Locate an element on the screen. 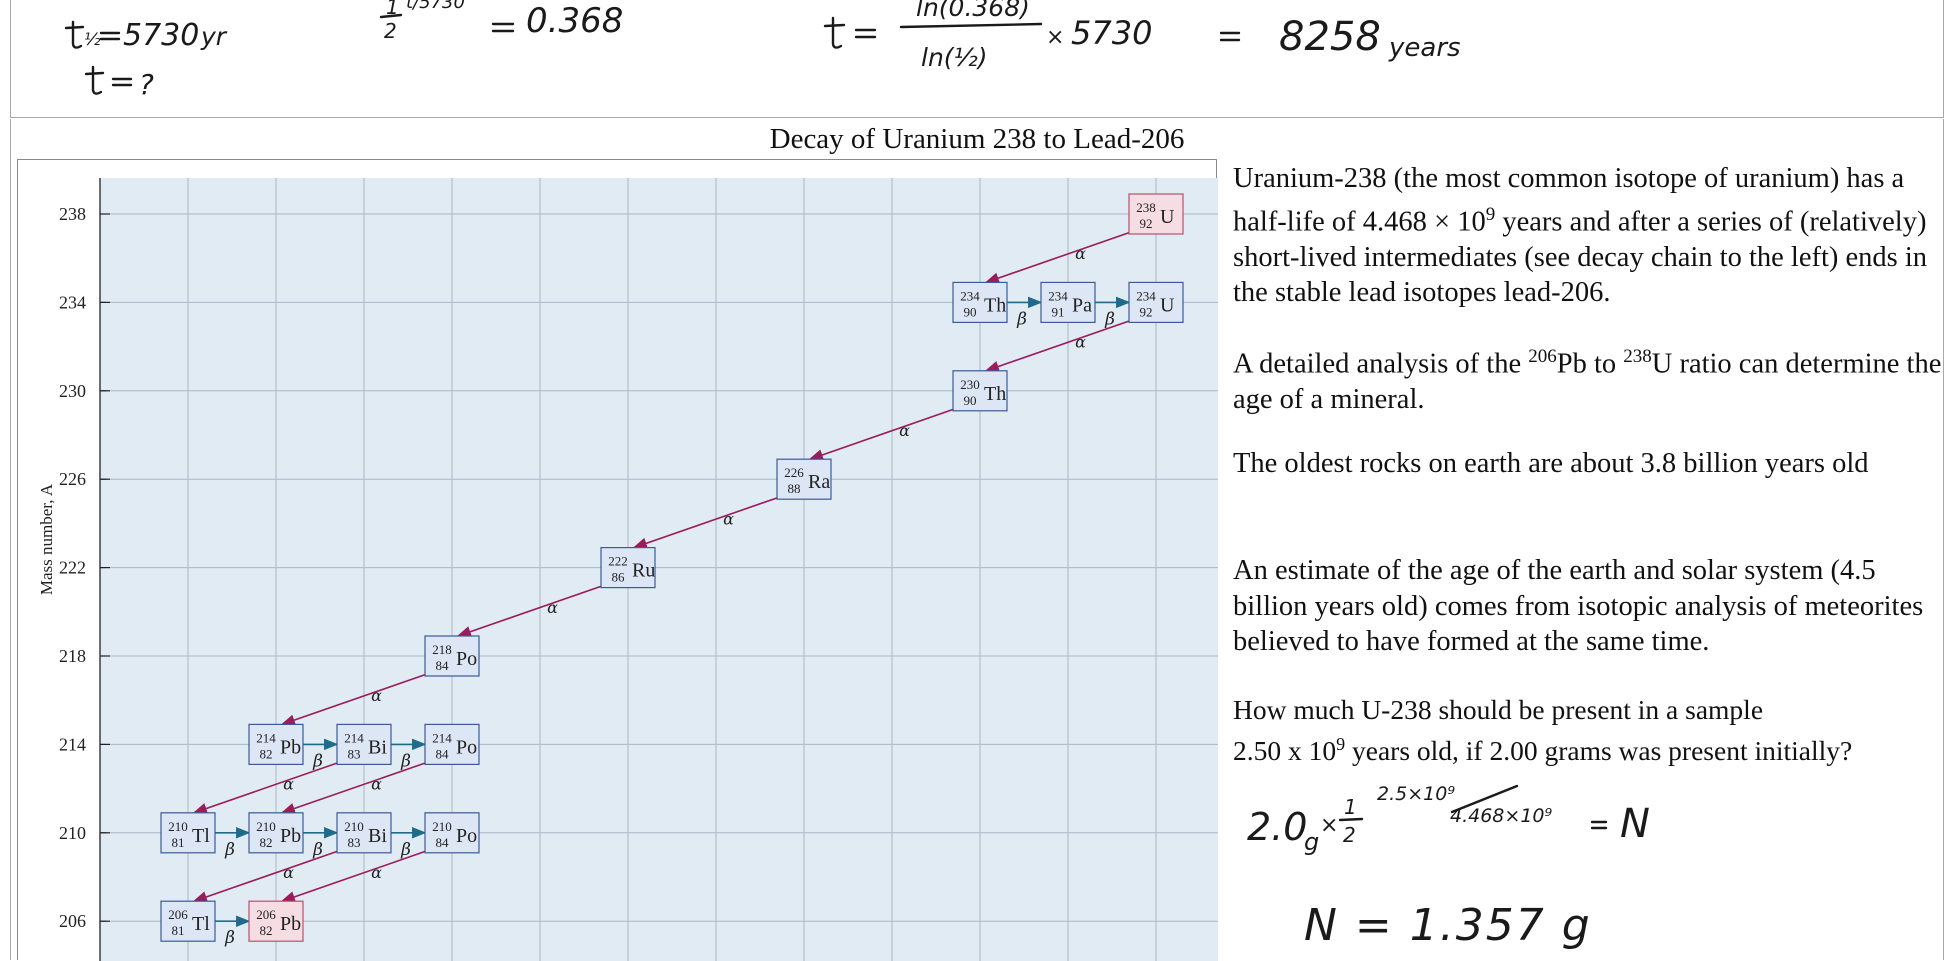 The image size is (1954, 961). svg-text: 0.368 is located at coordinates (574, 21).